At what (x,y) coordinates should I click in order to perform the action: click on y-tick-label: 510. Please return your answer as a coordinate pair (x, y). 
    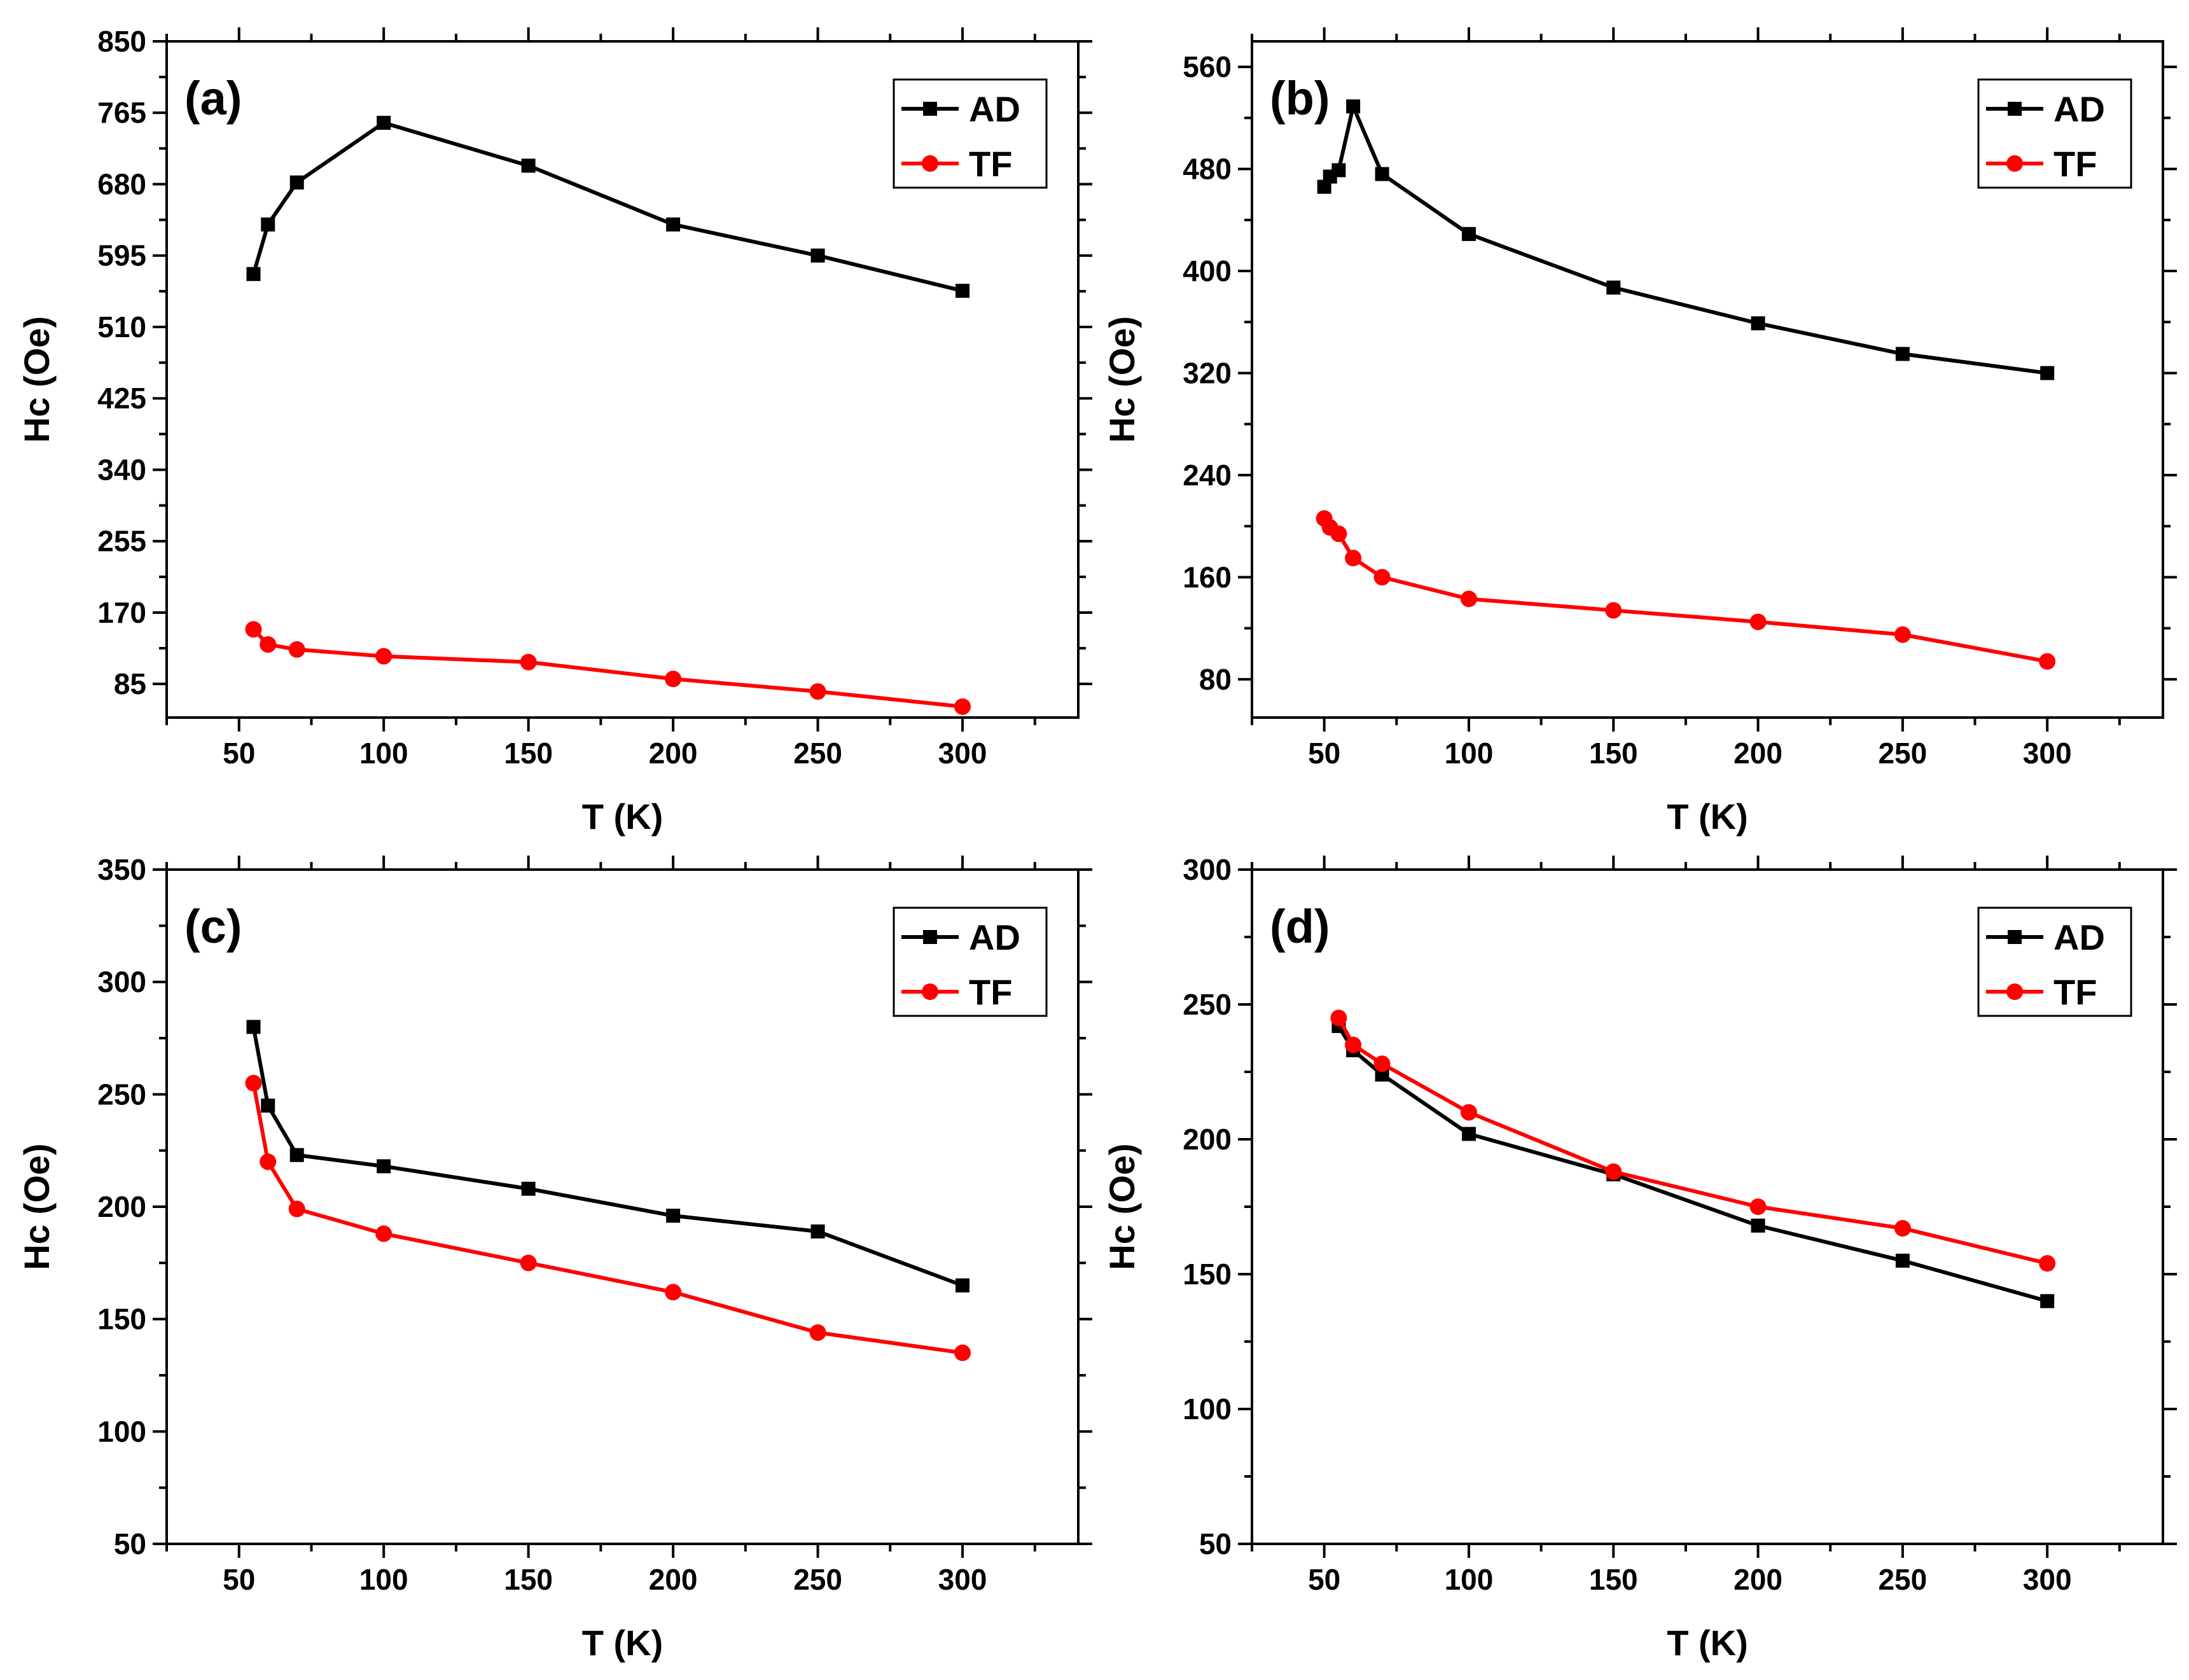
    Looking at the image, I should click on (121, 327).